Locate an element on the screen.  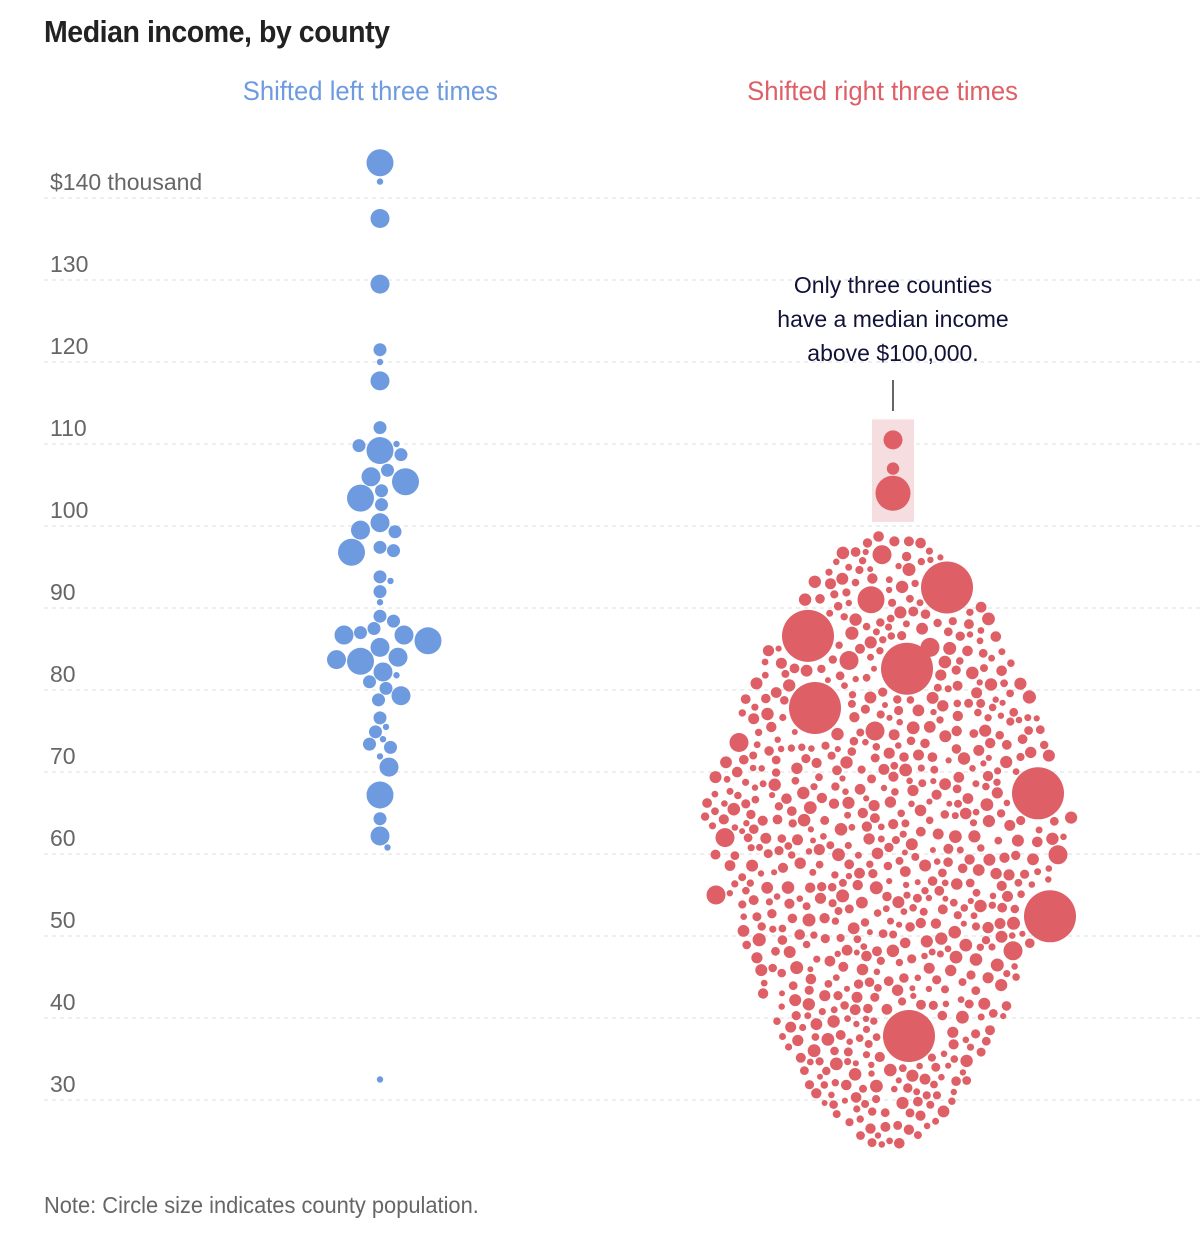
y-tick-label: 100 is located at coordinates (69, 510).